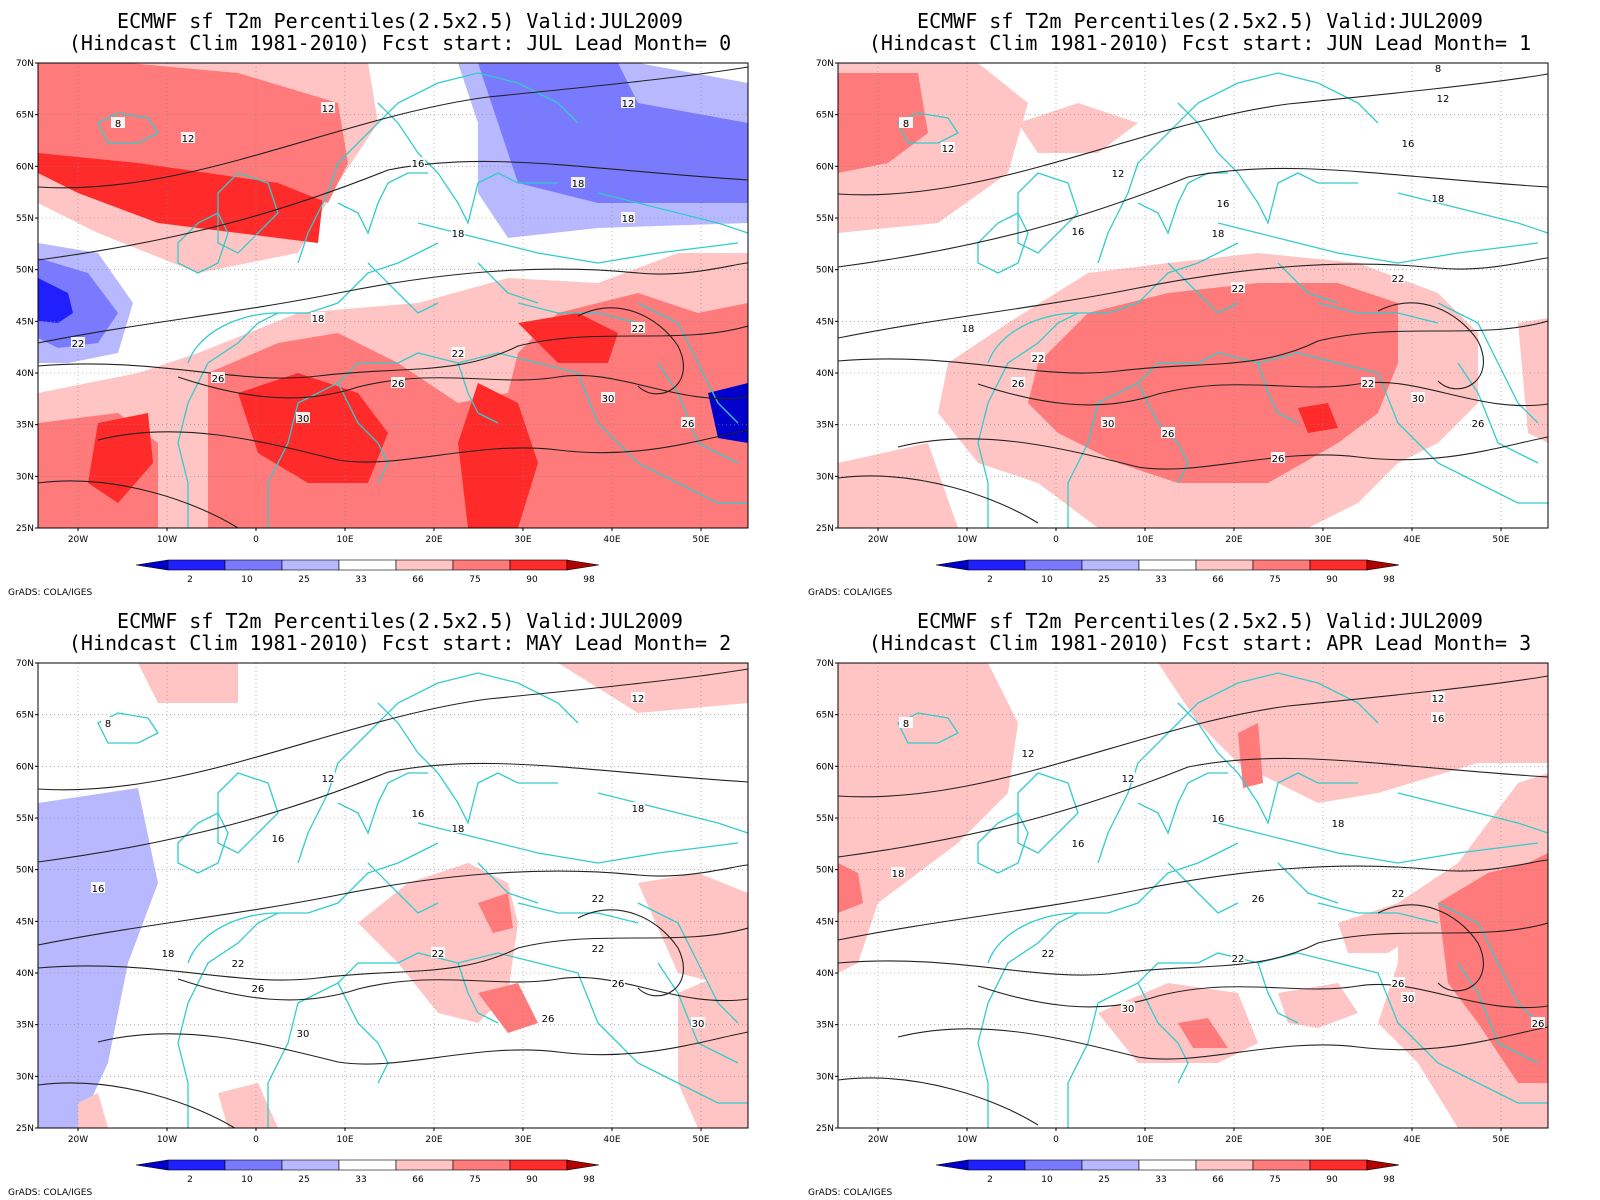 Image resolution: width=1600 pixels, height=1200 pixels. What do you see at coordinates (1233, 1140) in the screenshot?
I see `lon-tick-label: 20E` at bounding box center [1233, 1140].